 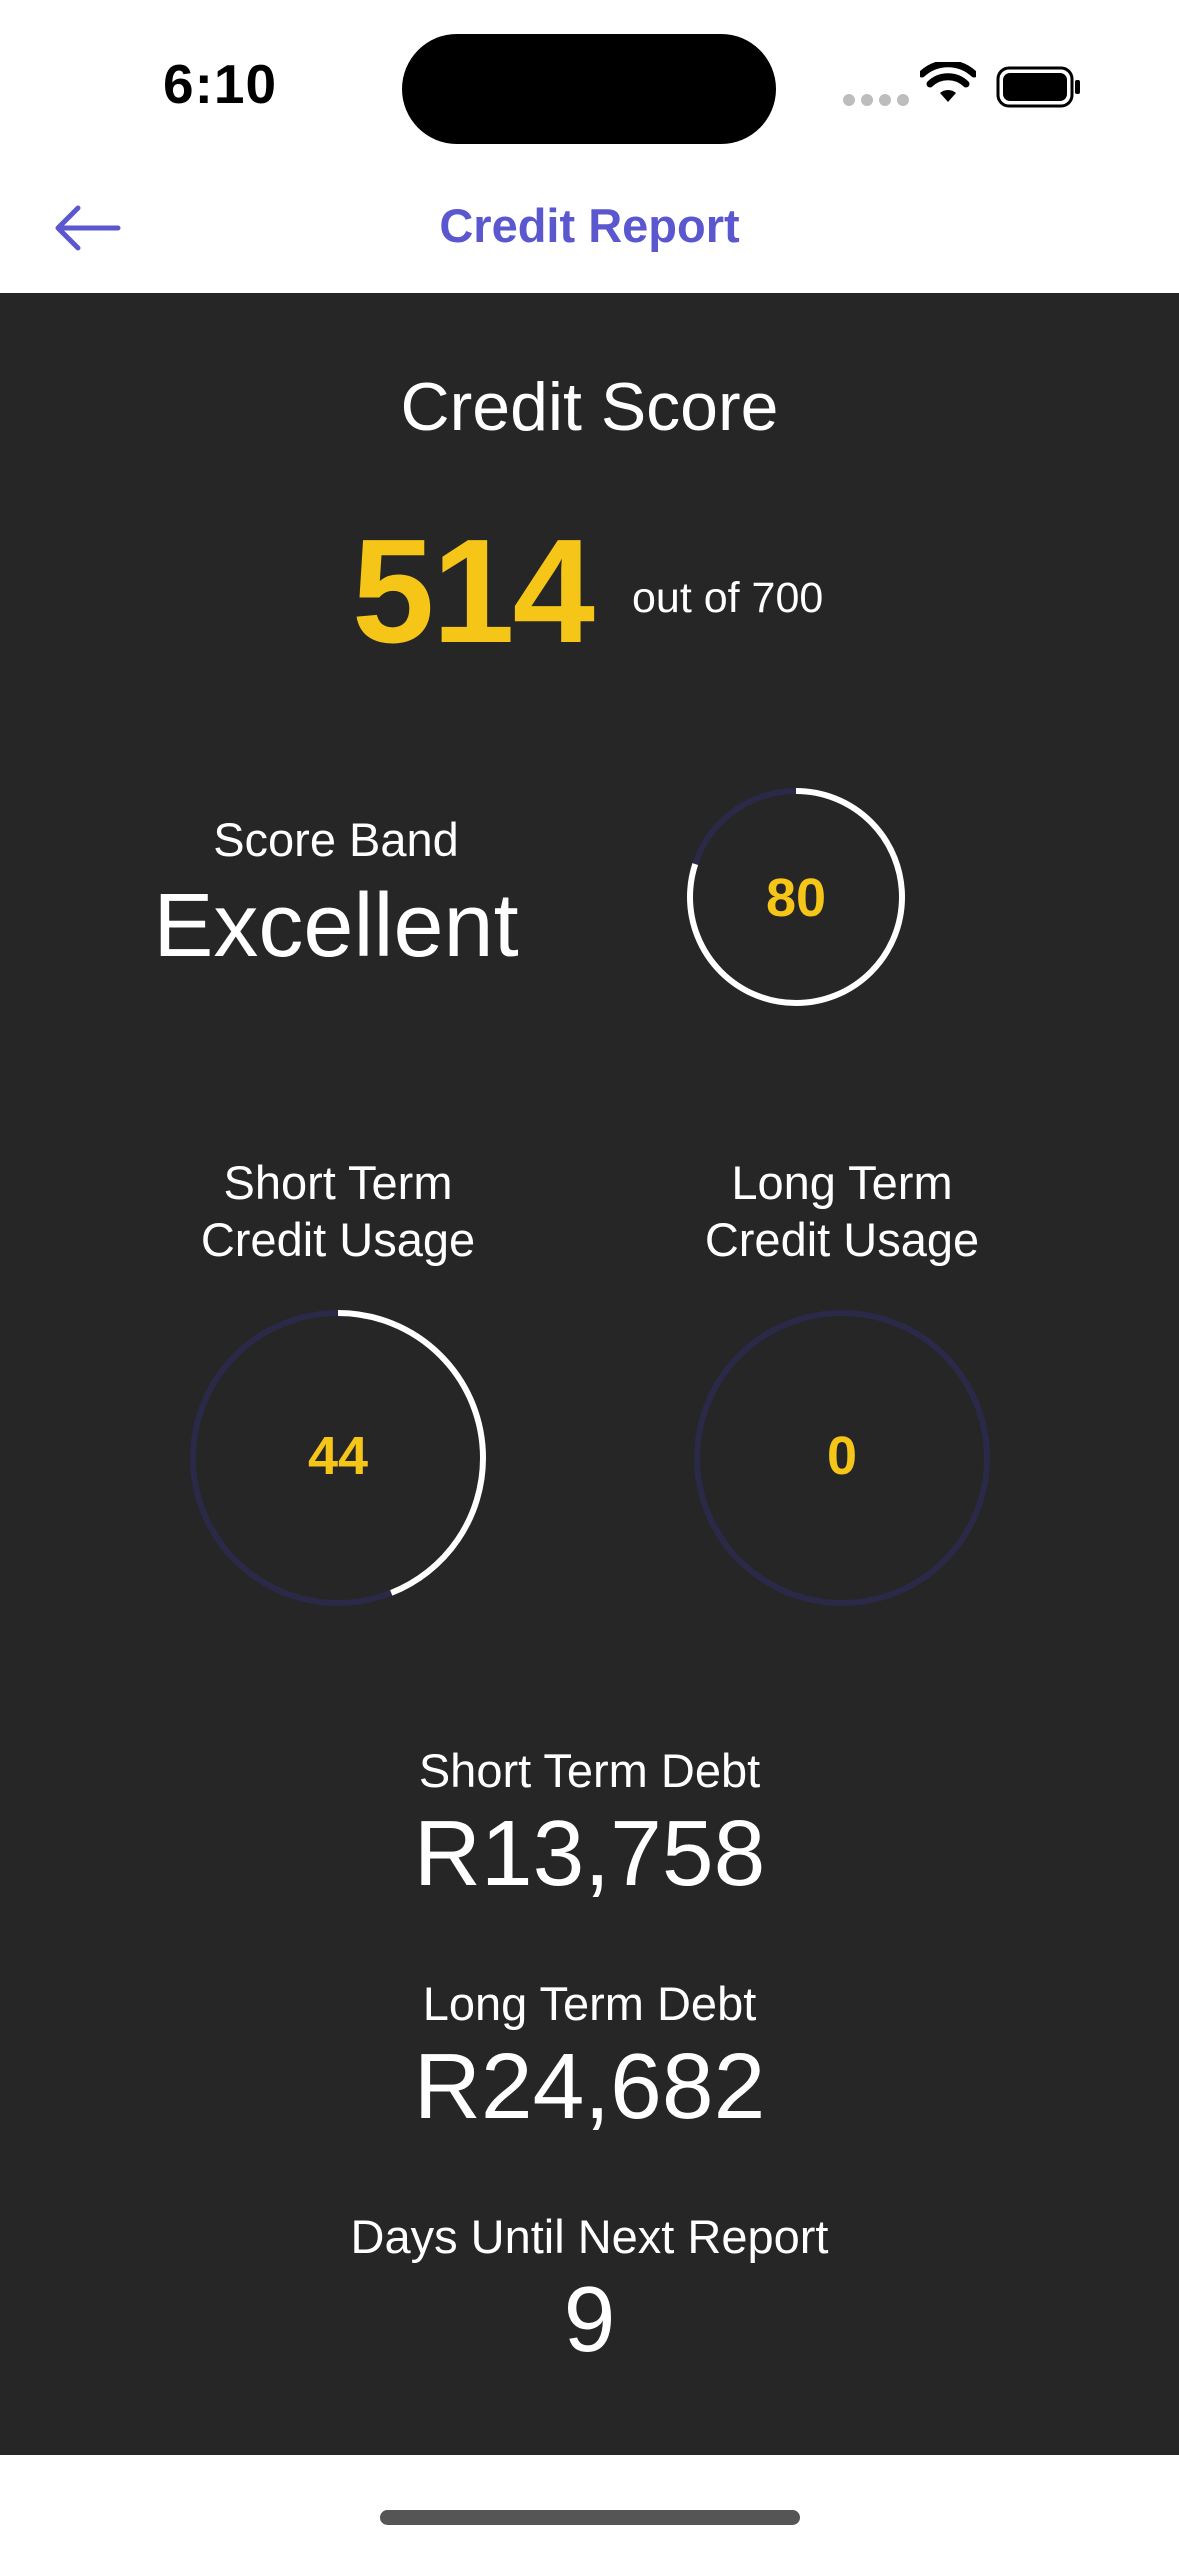 What do you see at coordinates (842, 1211) in the screenshot?
I see `long-term-usage-label: Long Term Credit Usage` at bounding box center [842, 1211].